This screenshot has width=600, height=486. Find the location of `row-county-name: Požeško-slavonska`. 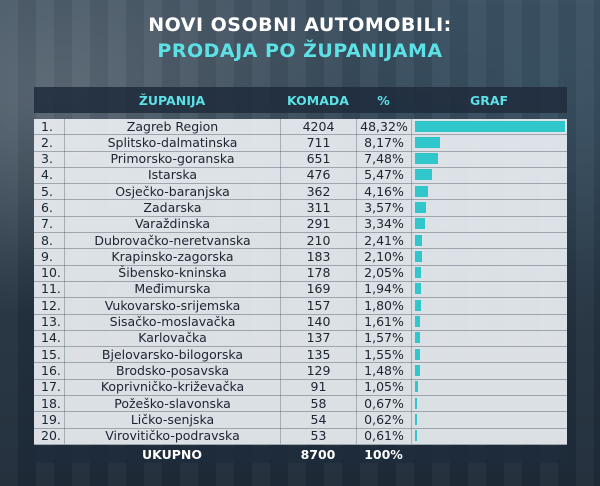

row-county-name: Požeško-slavonska is located at coordinates (172, 403).